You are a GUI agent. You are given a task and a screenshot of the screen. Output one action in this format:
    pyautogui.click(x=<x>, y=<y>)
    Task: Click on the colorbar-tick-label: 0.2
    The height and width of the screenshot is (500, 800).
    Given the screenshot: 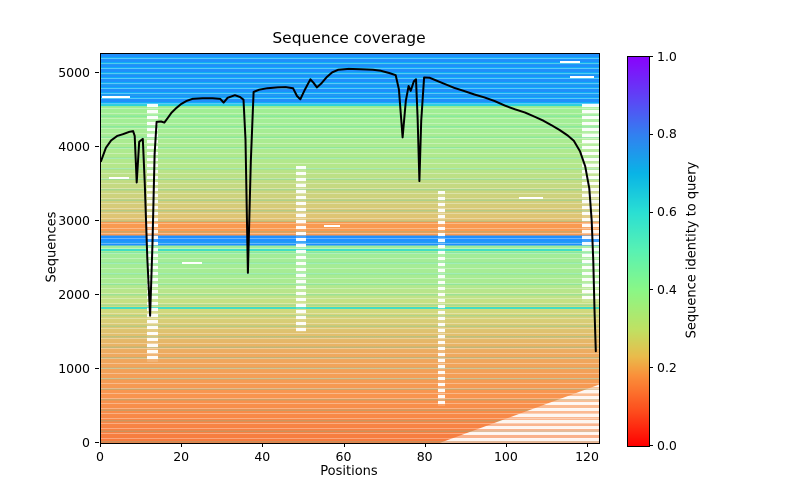 What is the action you would take?
    pyautogui.click(x=667, y=367)
    